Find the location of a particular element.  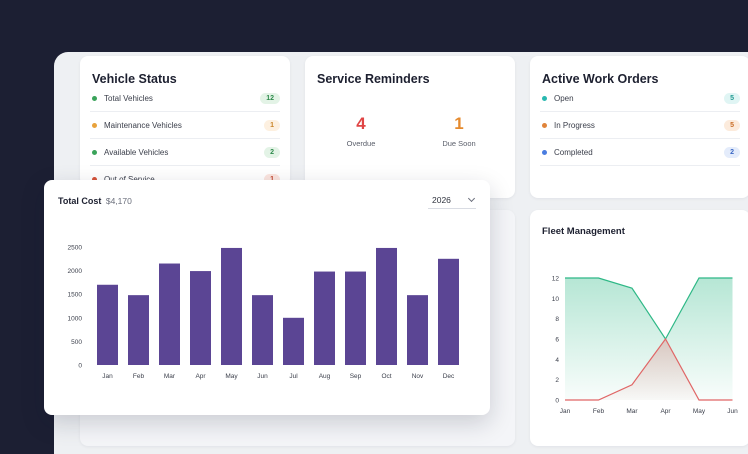

bar-dec is located at coordinates (448, 311).